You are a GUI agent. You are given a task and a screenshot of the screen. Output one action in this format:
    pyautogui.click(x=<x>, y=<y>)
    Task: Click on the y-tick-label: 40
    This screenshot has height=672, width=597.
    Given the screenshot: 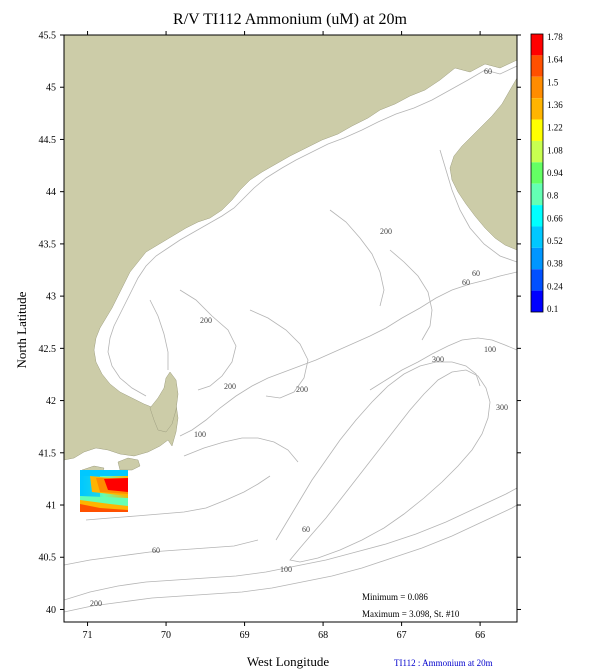 What is the action you would take?
    pyautogui.click(x=51, y=610)
    